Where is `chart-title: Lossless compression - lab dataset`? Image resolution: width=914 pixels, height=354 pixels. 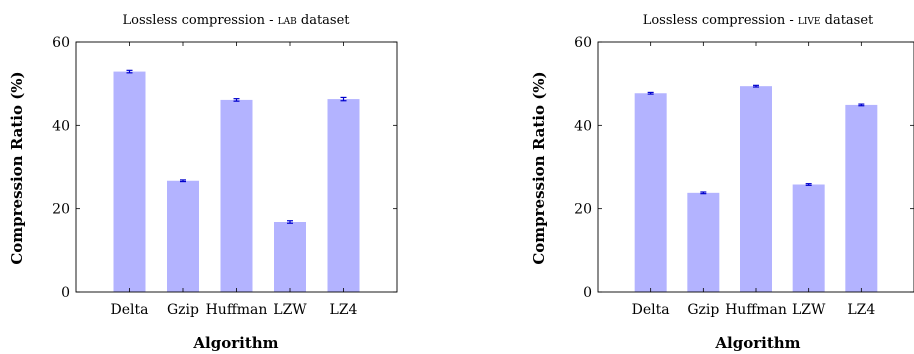 chart-title: Lossless compression - lab dataset is located at coordinates (236, 20).